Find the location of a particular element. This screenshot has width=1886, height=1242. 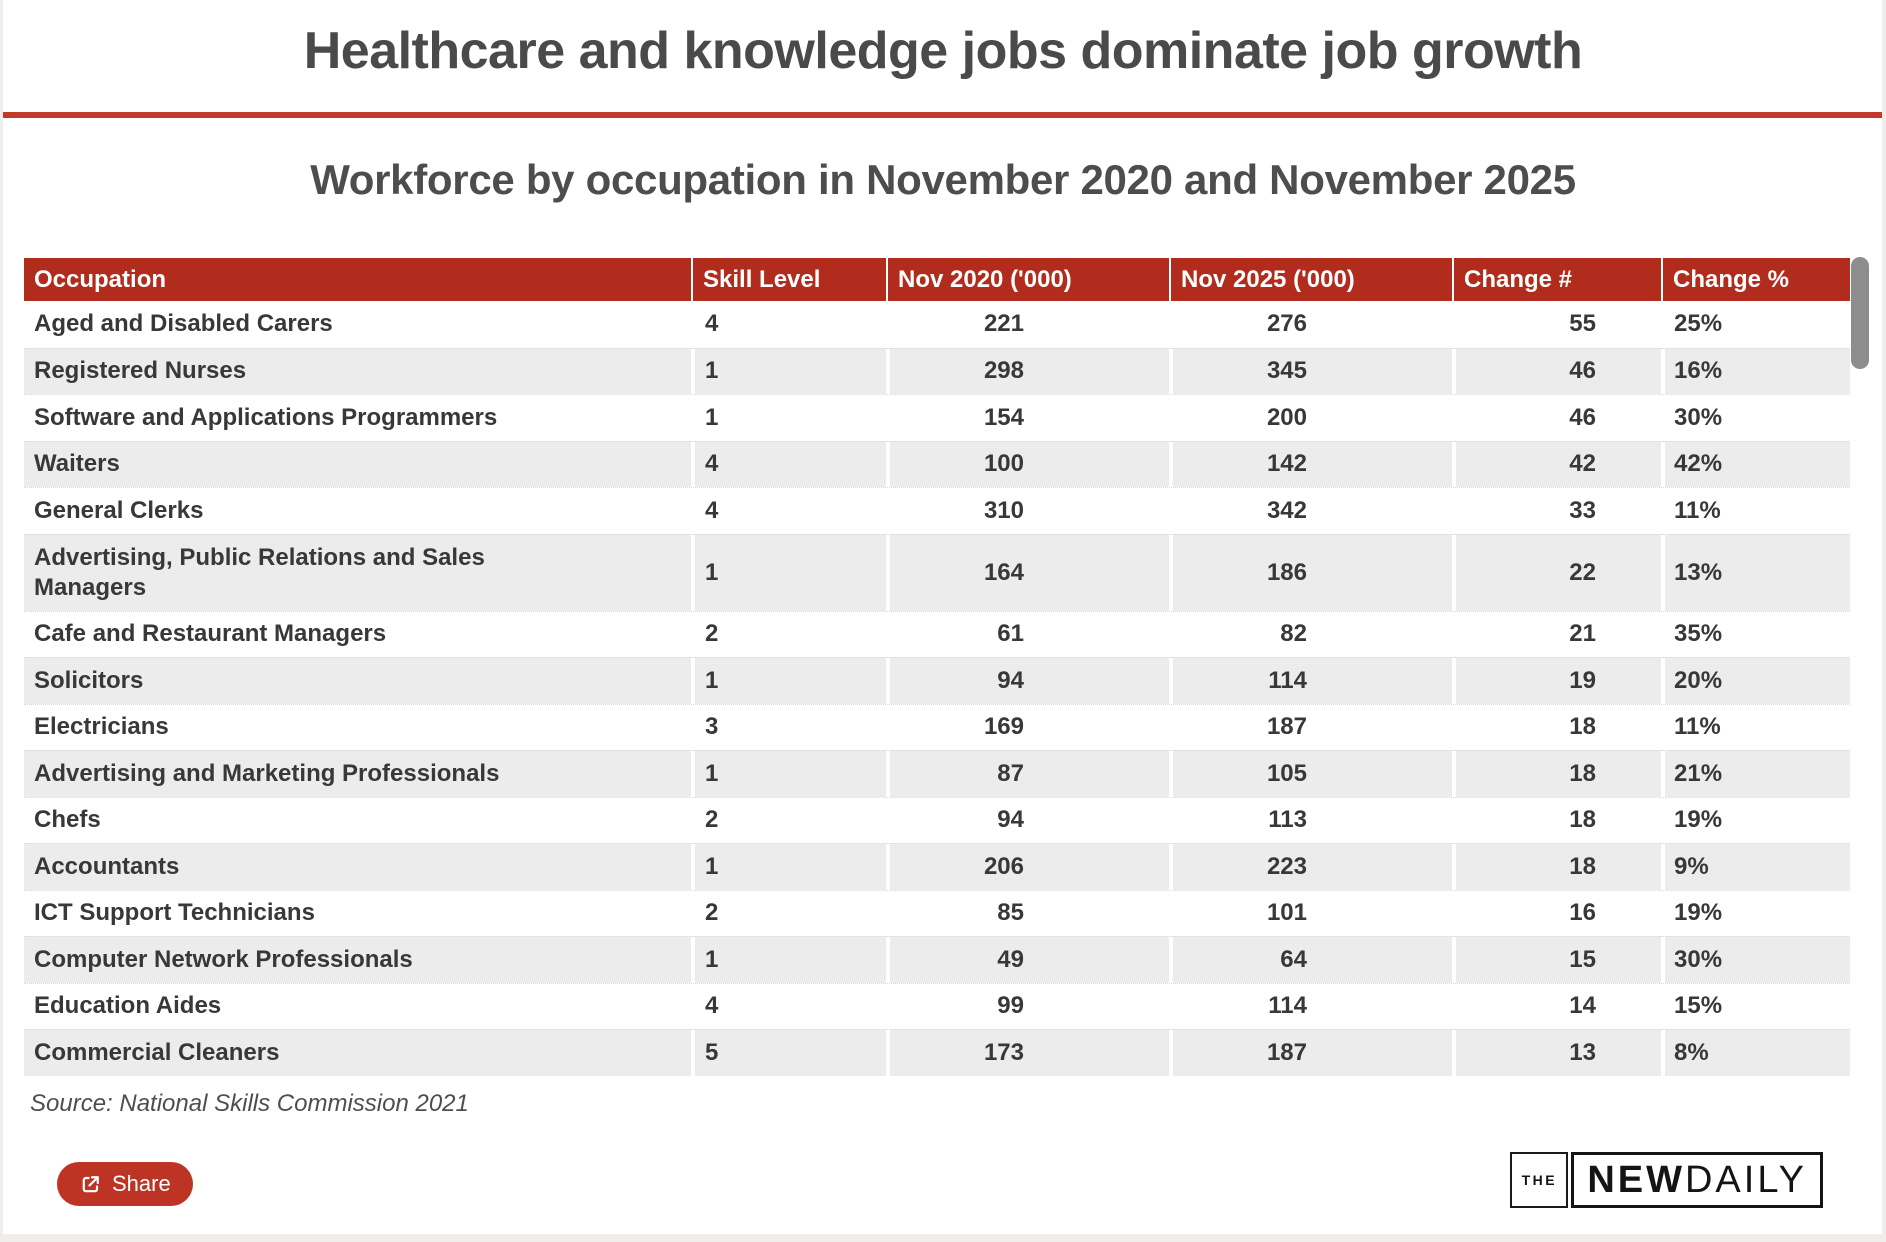

table-row: Waiters 4 100 142 42 42% is located at coordinates (937, 463).